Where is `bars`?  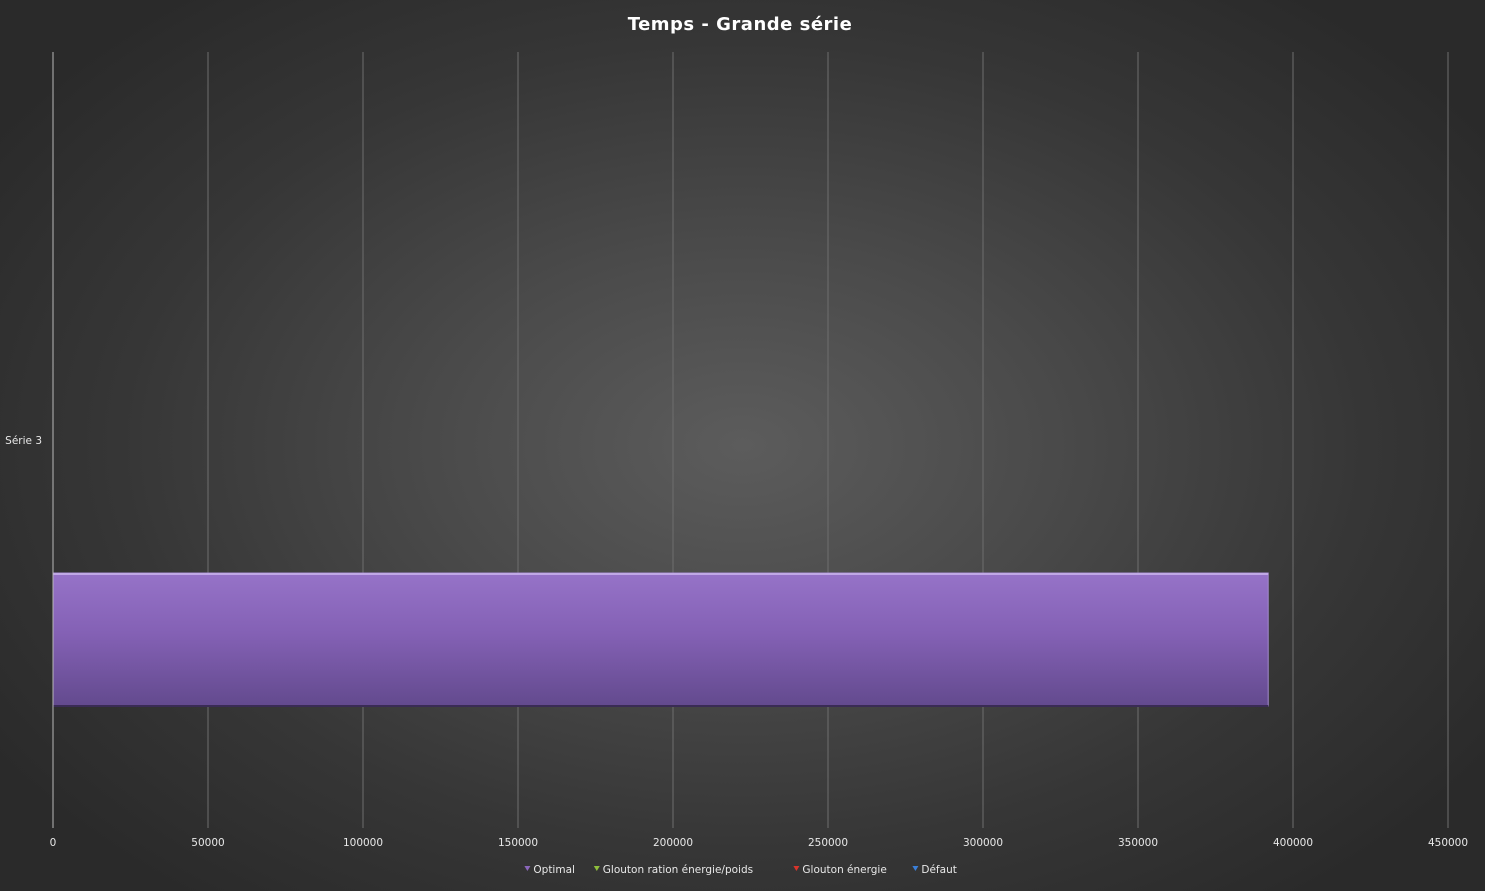
bars is located at coordinates (660, 639).